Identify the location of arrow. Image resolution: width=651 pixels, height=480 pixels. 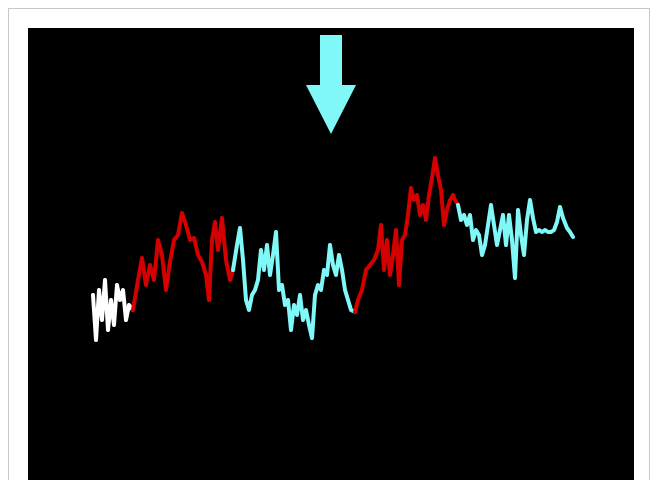
(331, 84).